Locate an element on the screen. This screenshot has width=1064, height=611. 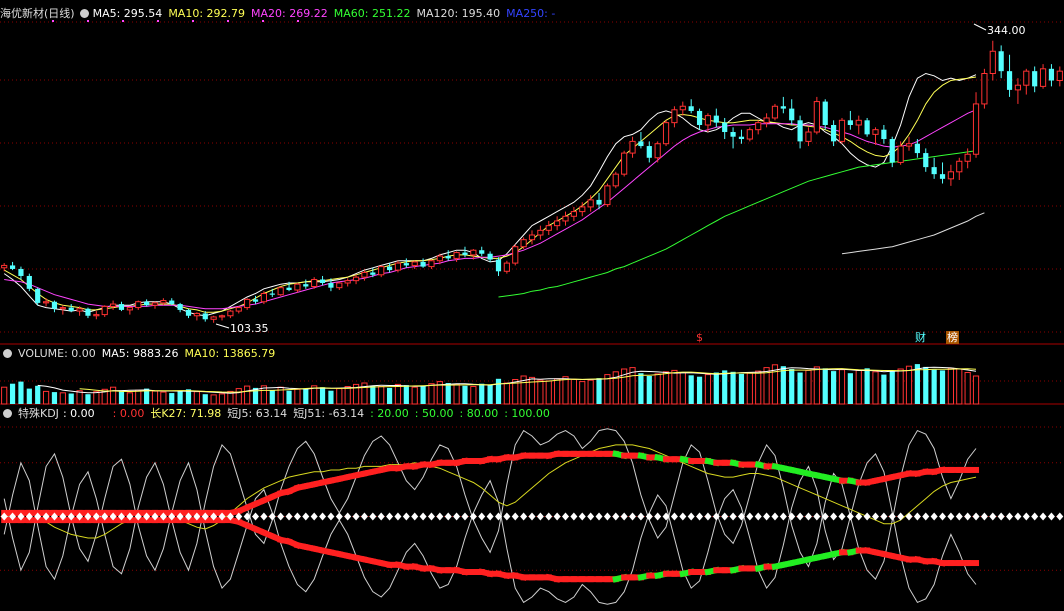
kdj-level-50: : 50.00 is located at coordinates (434, 413).